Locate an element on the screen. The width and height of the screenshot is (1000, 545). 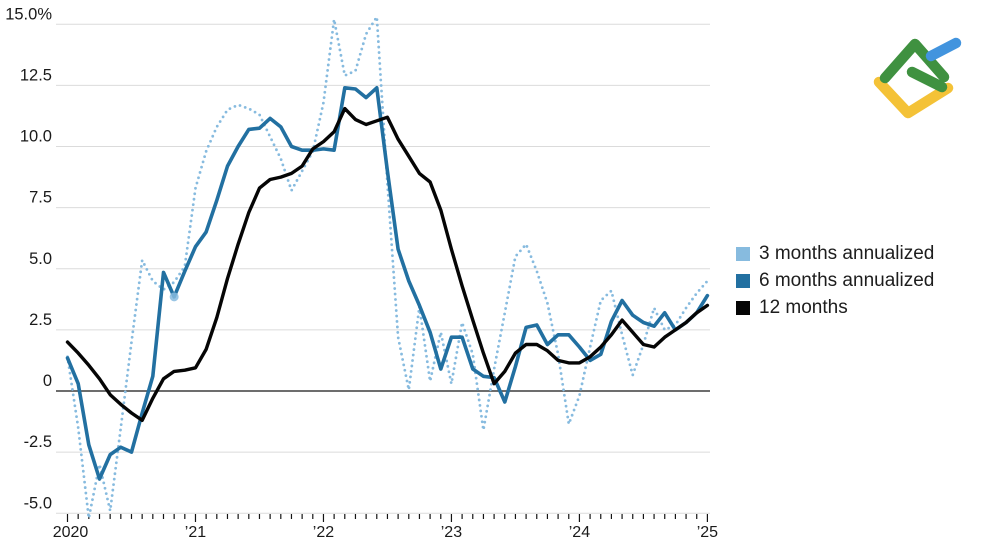
x-axis-label: ’21 is located at coordinates (195, 532).